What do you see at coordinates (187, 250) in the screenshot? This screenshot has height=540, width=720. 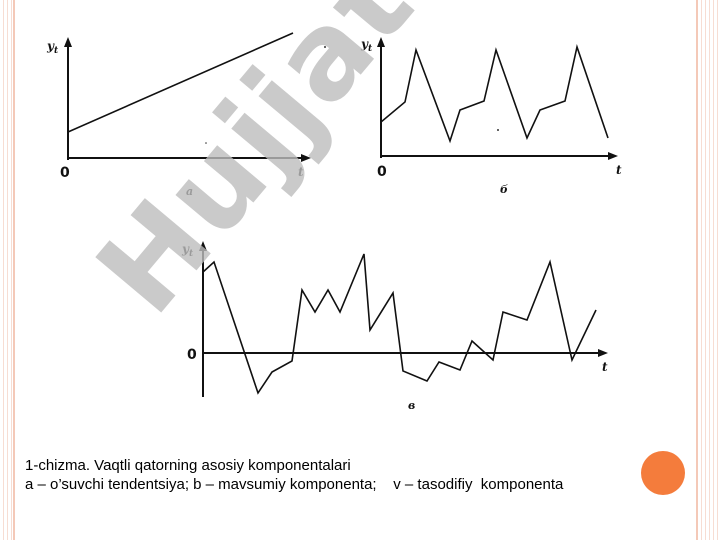 I see `panel-v-y-label: yt` at bounding box center [187, 250].